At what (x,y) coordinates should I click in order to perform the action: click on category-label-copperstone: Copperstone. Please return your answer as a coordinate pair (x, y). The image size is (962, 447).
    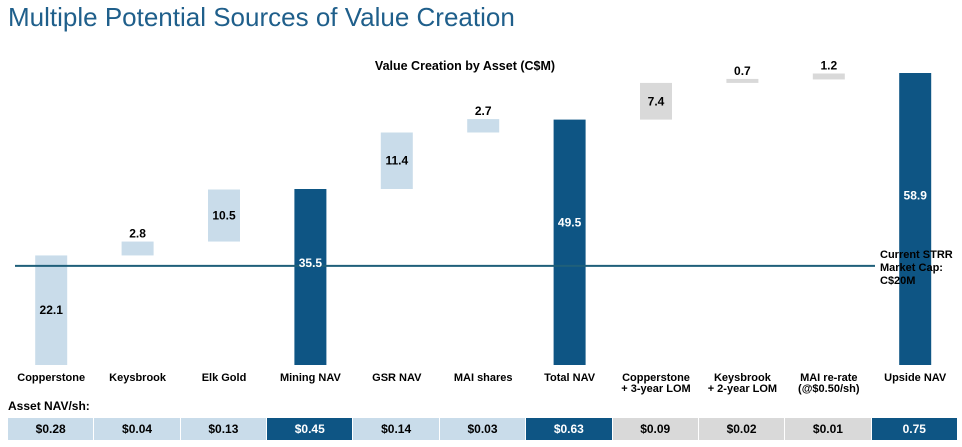
    Looking at the image, I should click on (51, 378).